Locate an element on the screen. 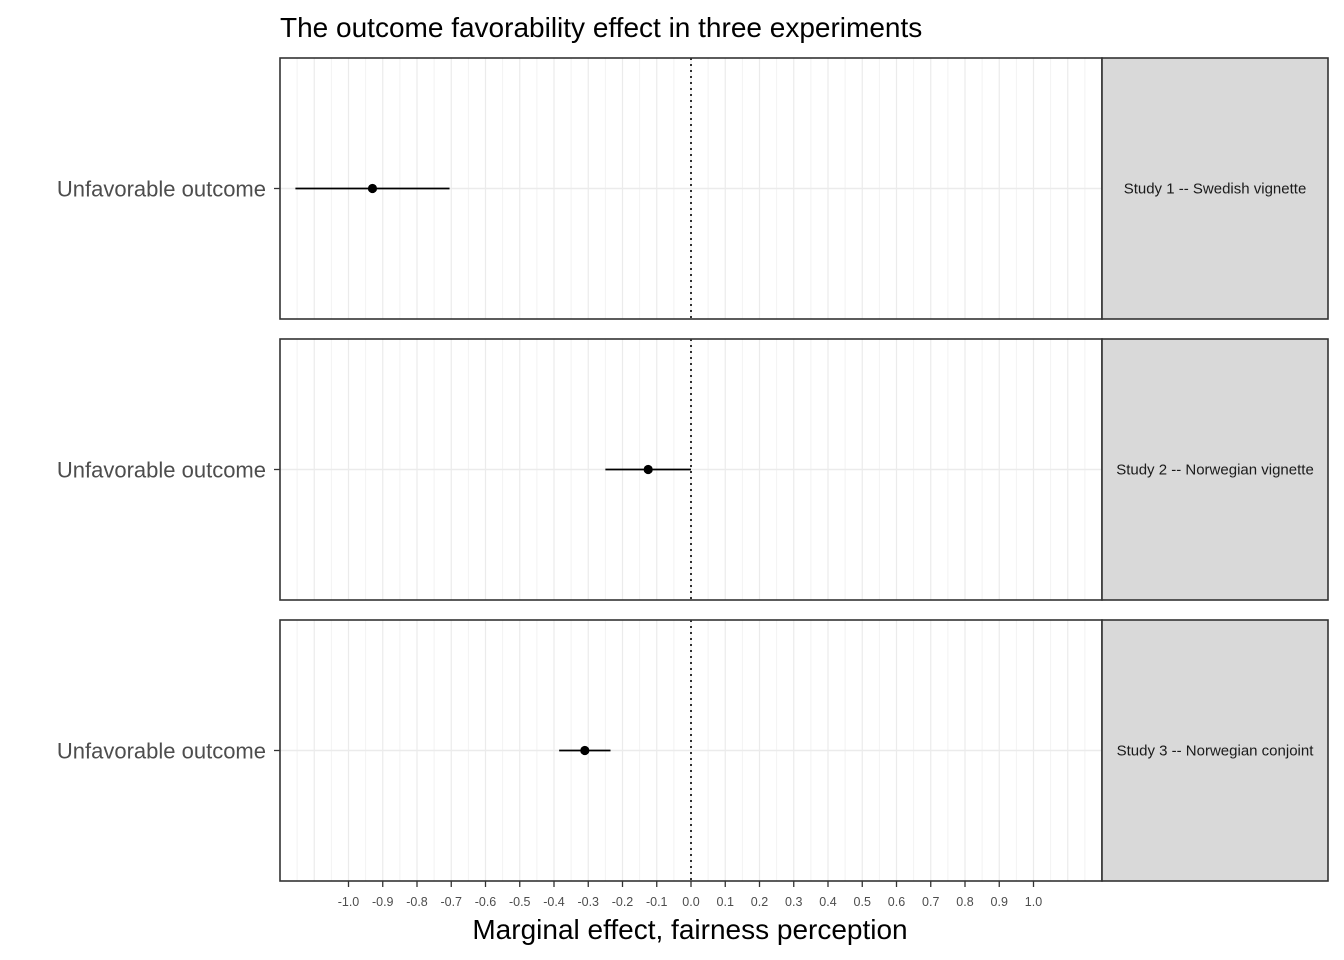 This screenshot has width=1344, height=960. x-axis-tick-label: 0.3 is located at coordinates (793, 902).